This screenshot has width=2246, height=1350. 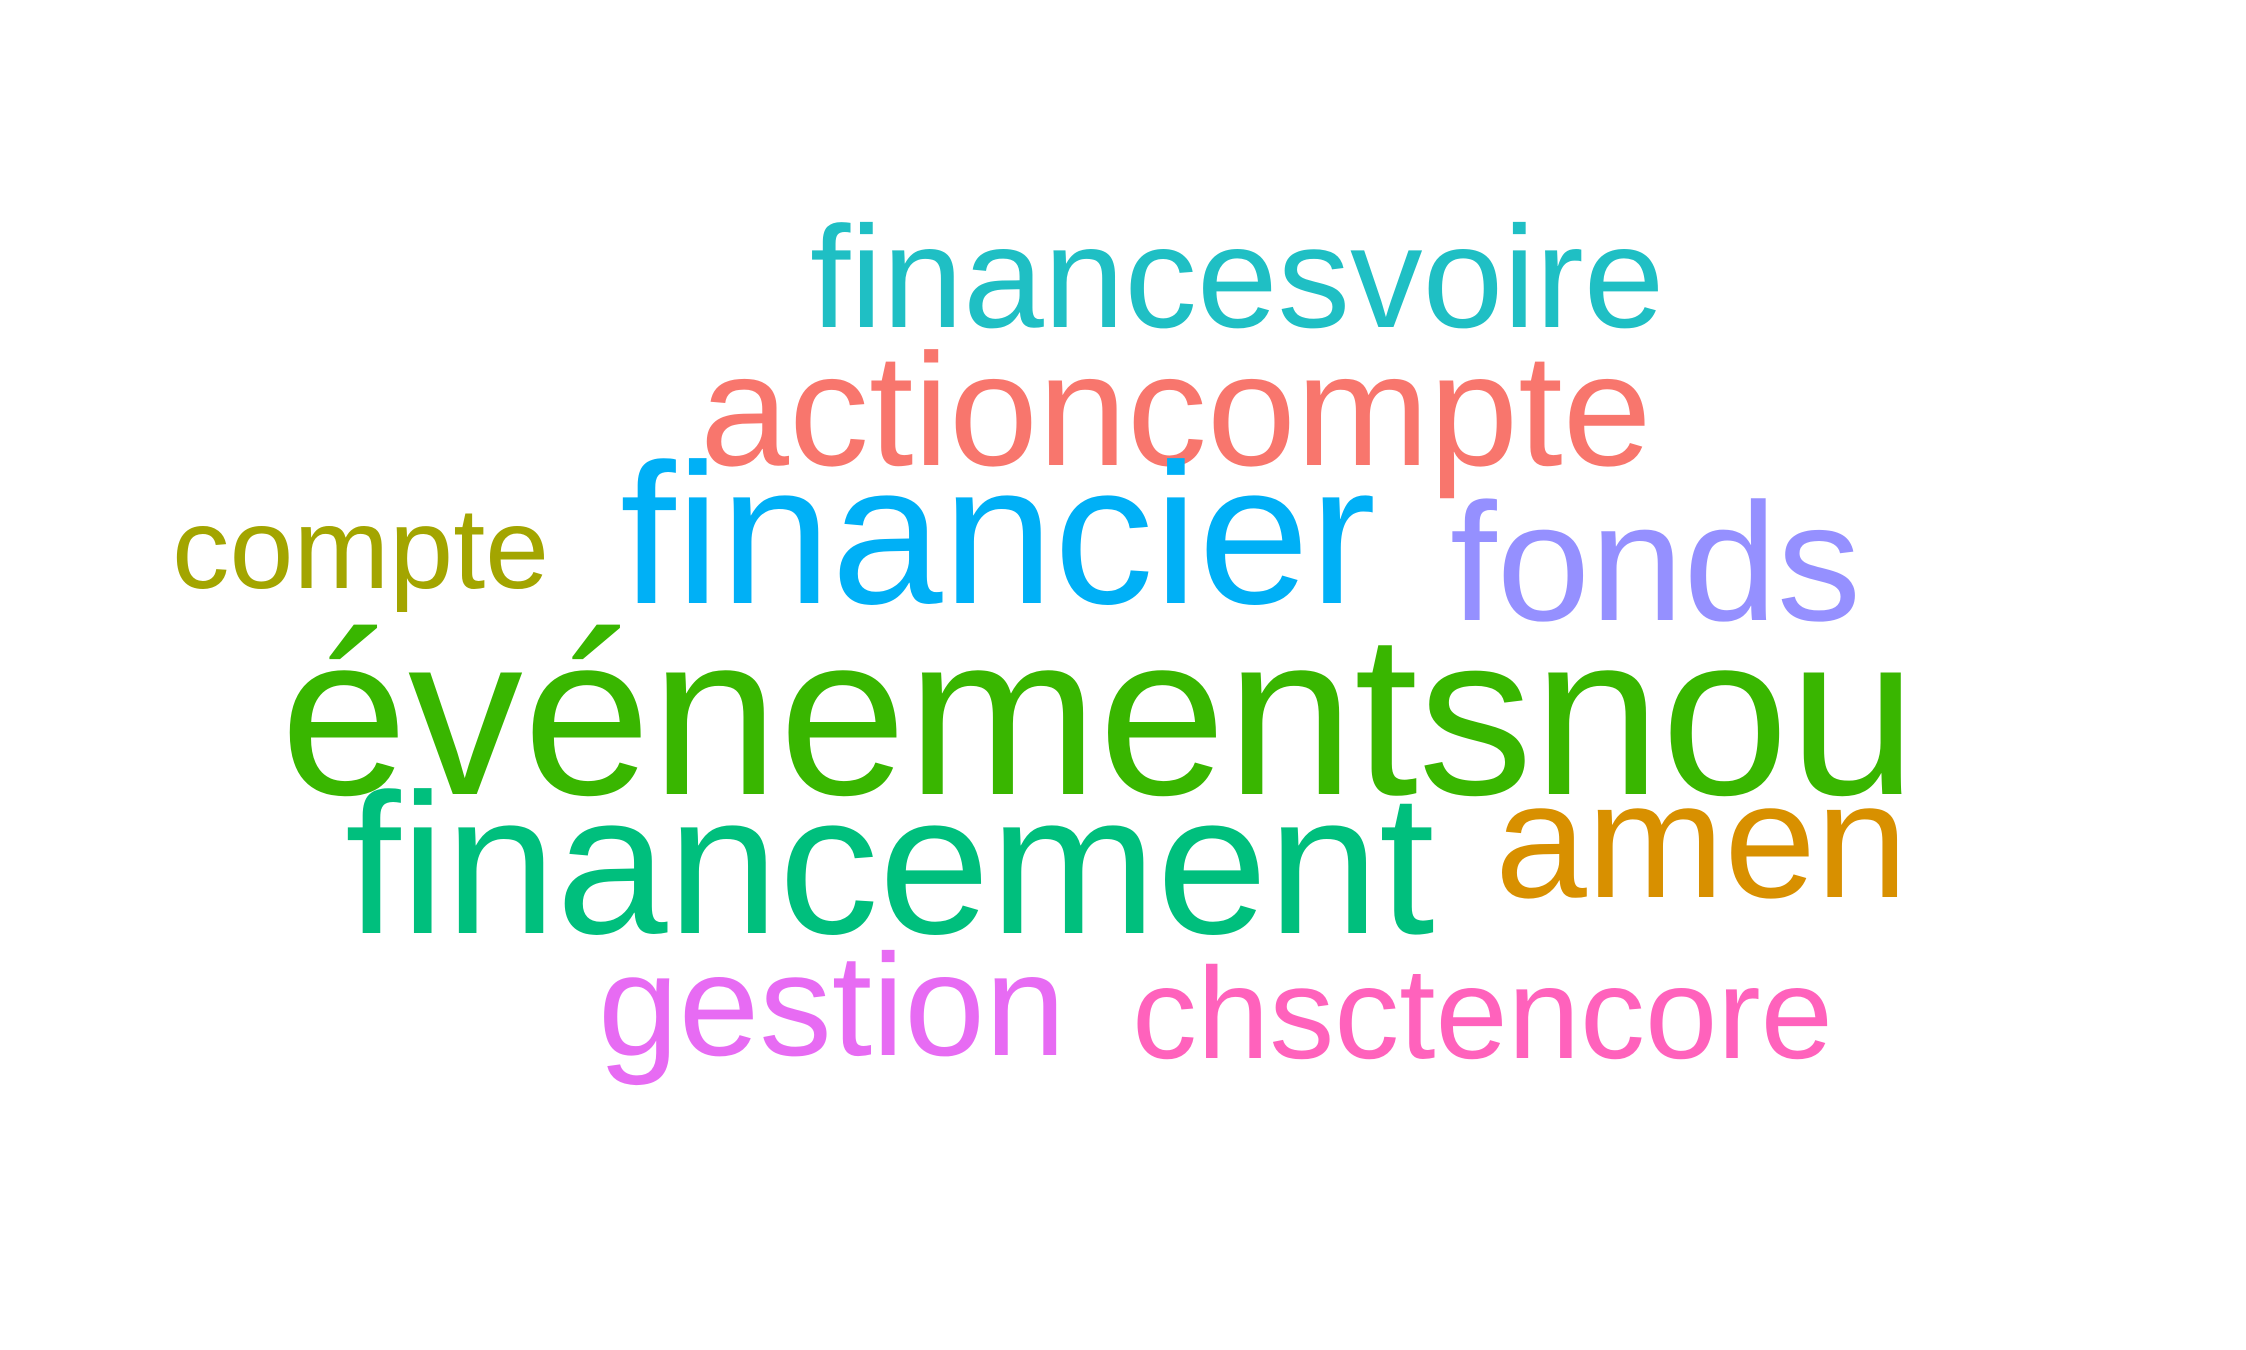 What do you see at coordinates (1655, 562) in the screenshot?
I see `word-fonds: fonds` at bounding box center [1655, 562].